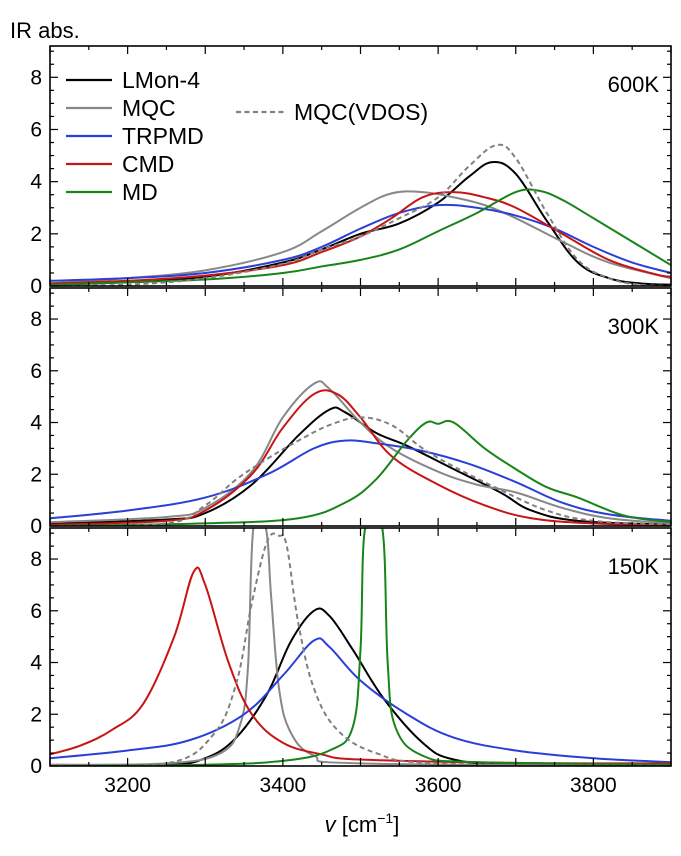  Describe the element at coordinates (140, 192) in the screenshot. I see `legend-label-md: MD` at that location.